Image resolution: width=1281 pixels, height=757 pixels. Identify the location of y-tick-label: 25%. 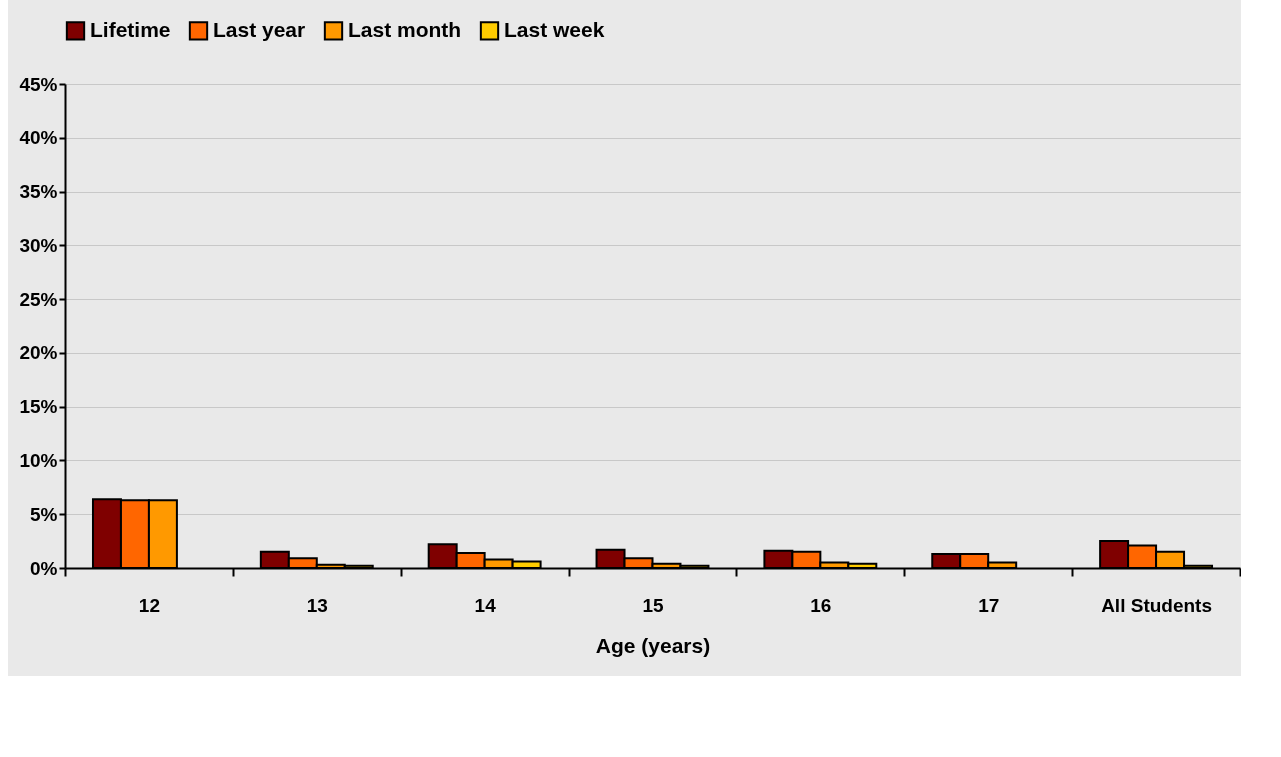
(38, 299).